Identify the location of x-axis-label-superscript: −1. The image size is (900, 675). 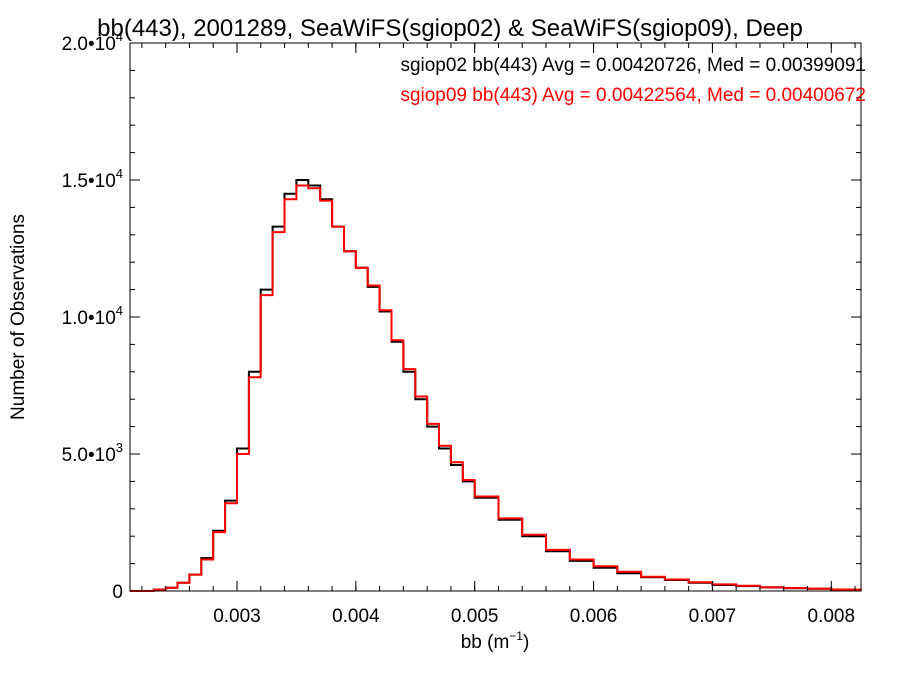
(516, 636).